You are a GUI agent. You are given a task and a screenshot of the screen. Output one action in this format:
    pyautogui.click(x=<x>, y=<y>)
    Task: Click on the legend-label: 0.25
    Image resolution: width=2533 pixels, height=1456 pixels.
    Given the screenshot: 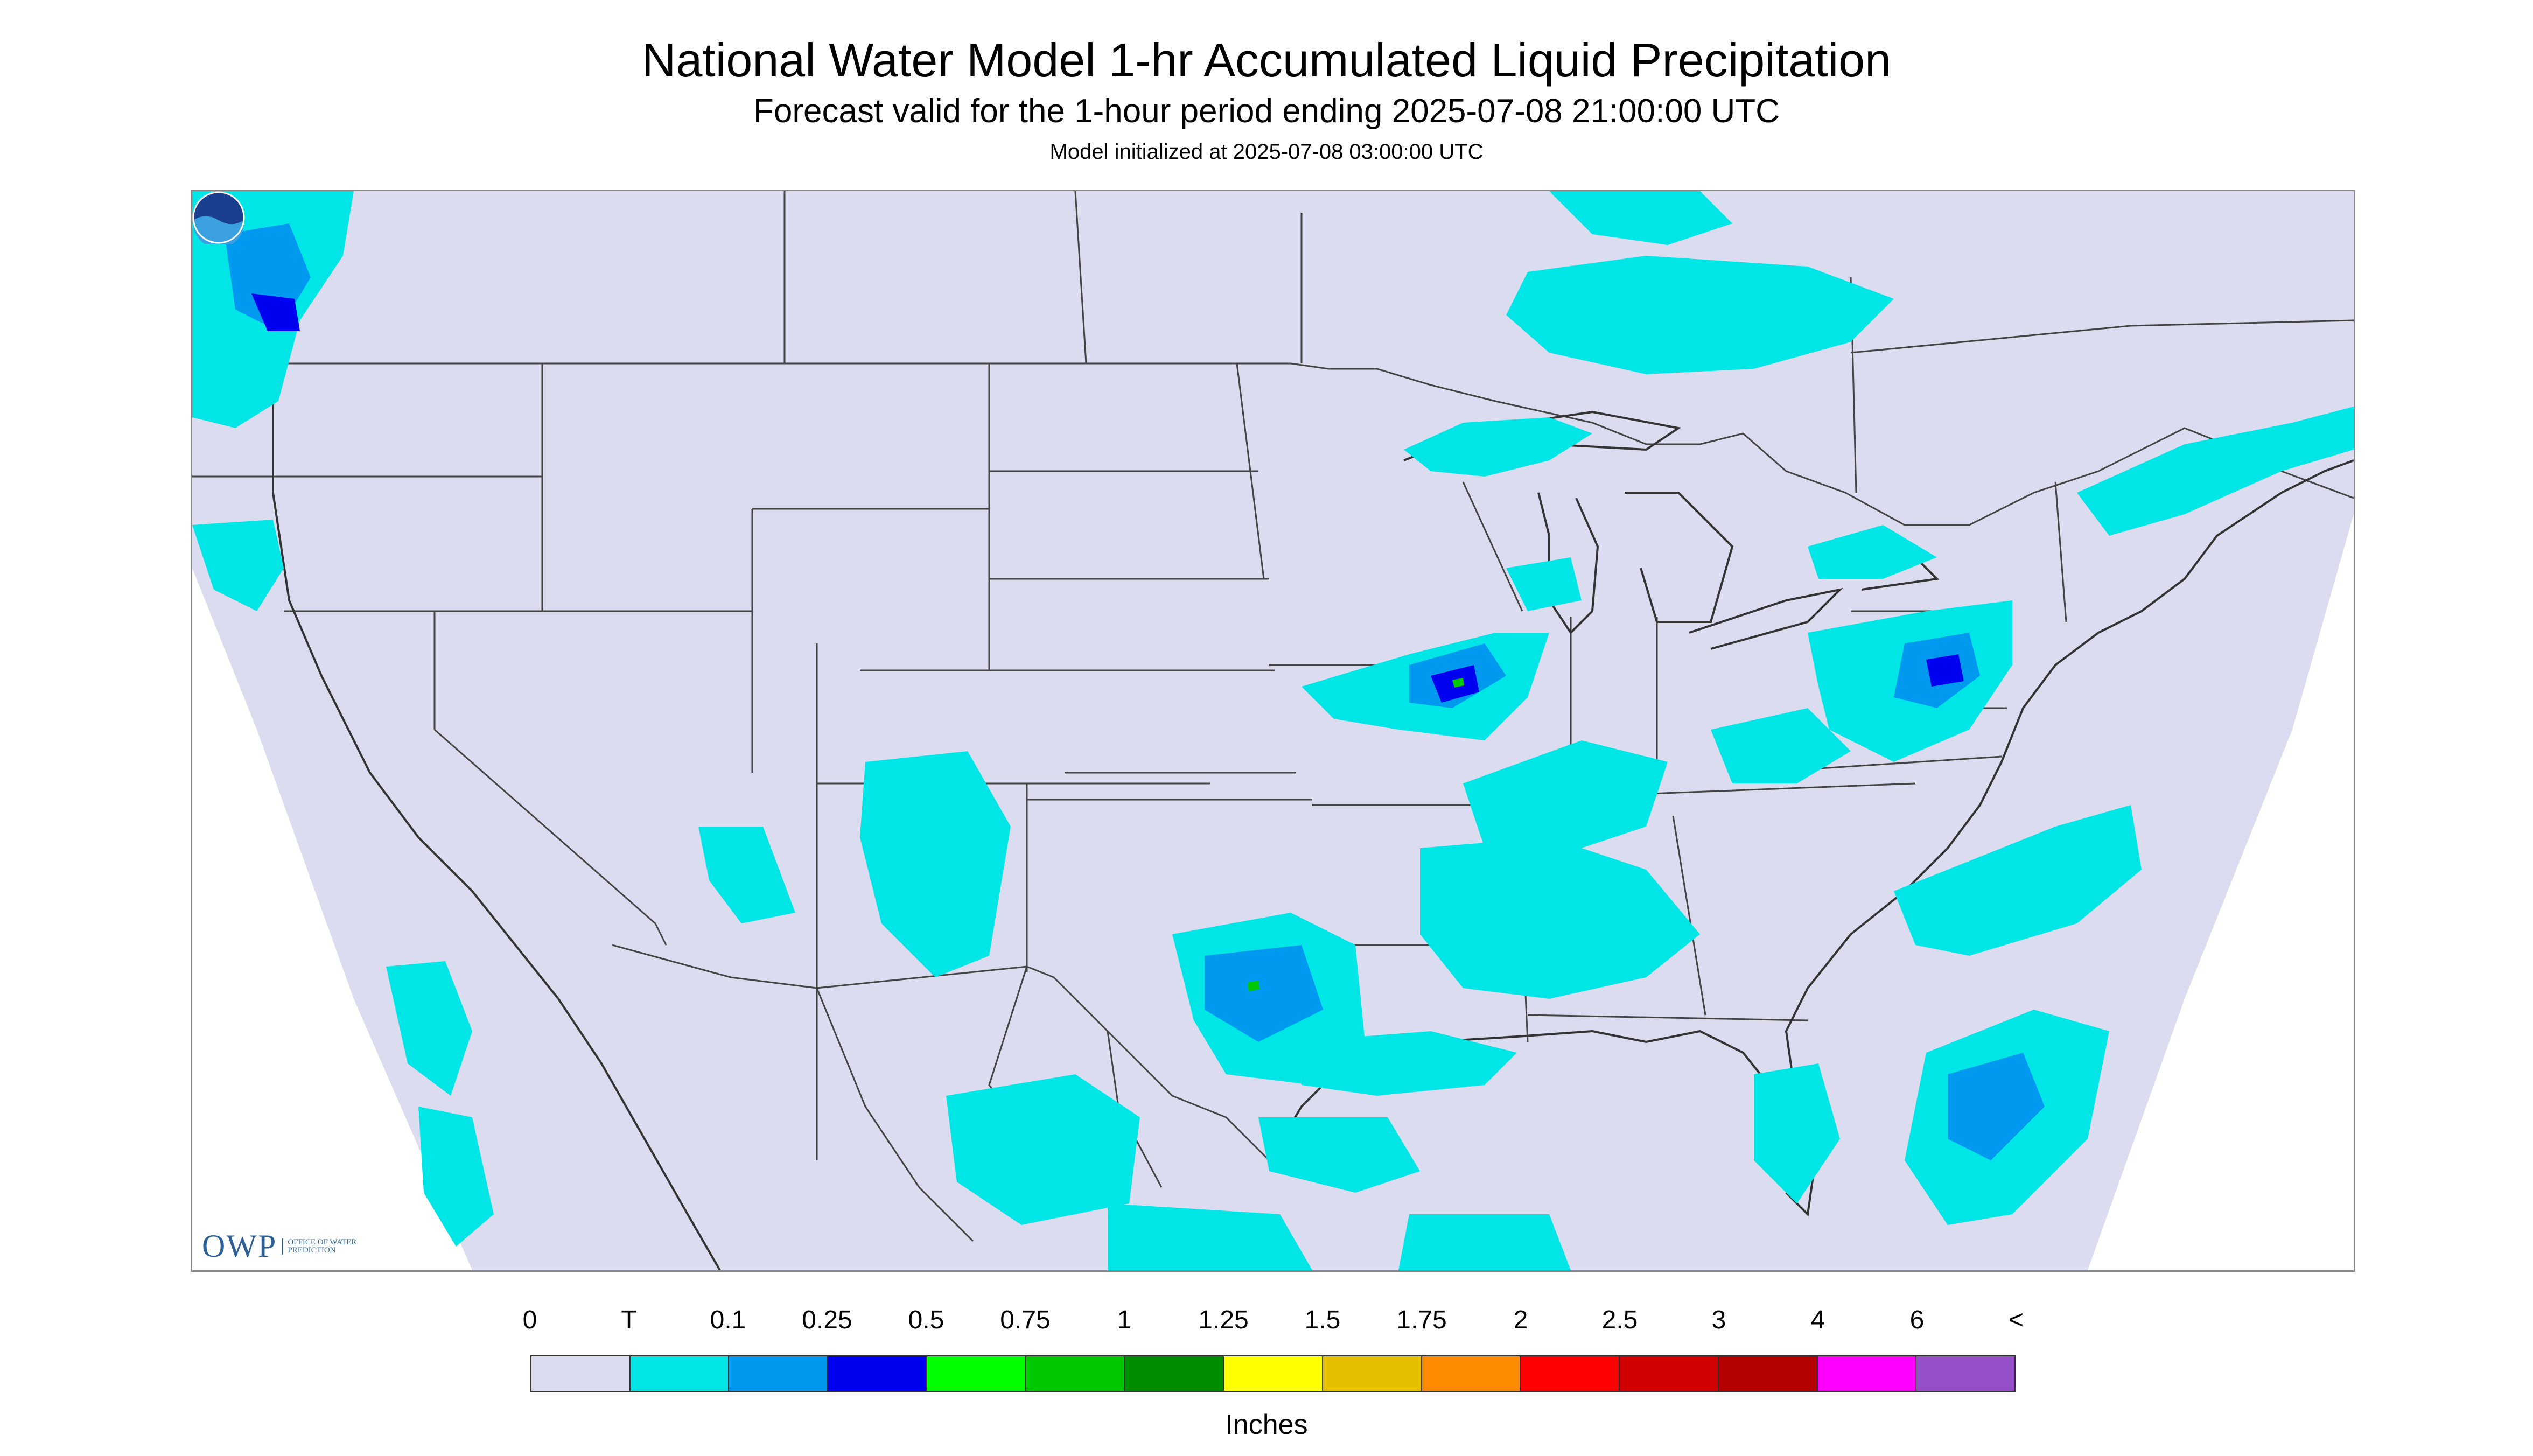 What is the action you would take?
    pyautogui.click(x=827, y=1320)
    